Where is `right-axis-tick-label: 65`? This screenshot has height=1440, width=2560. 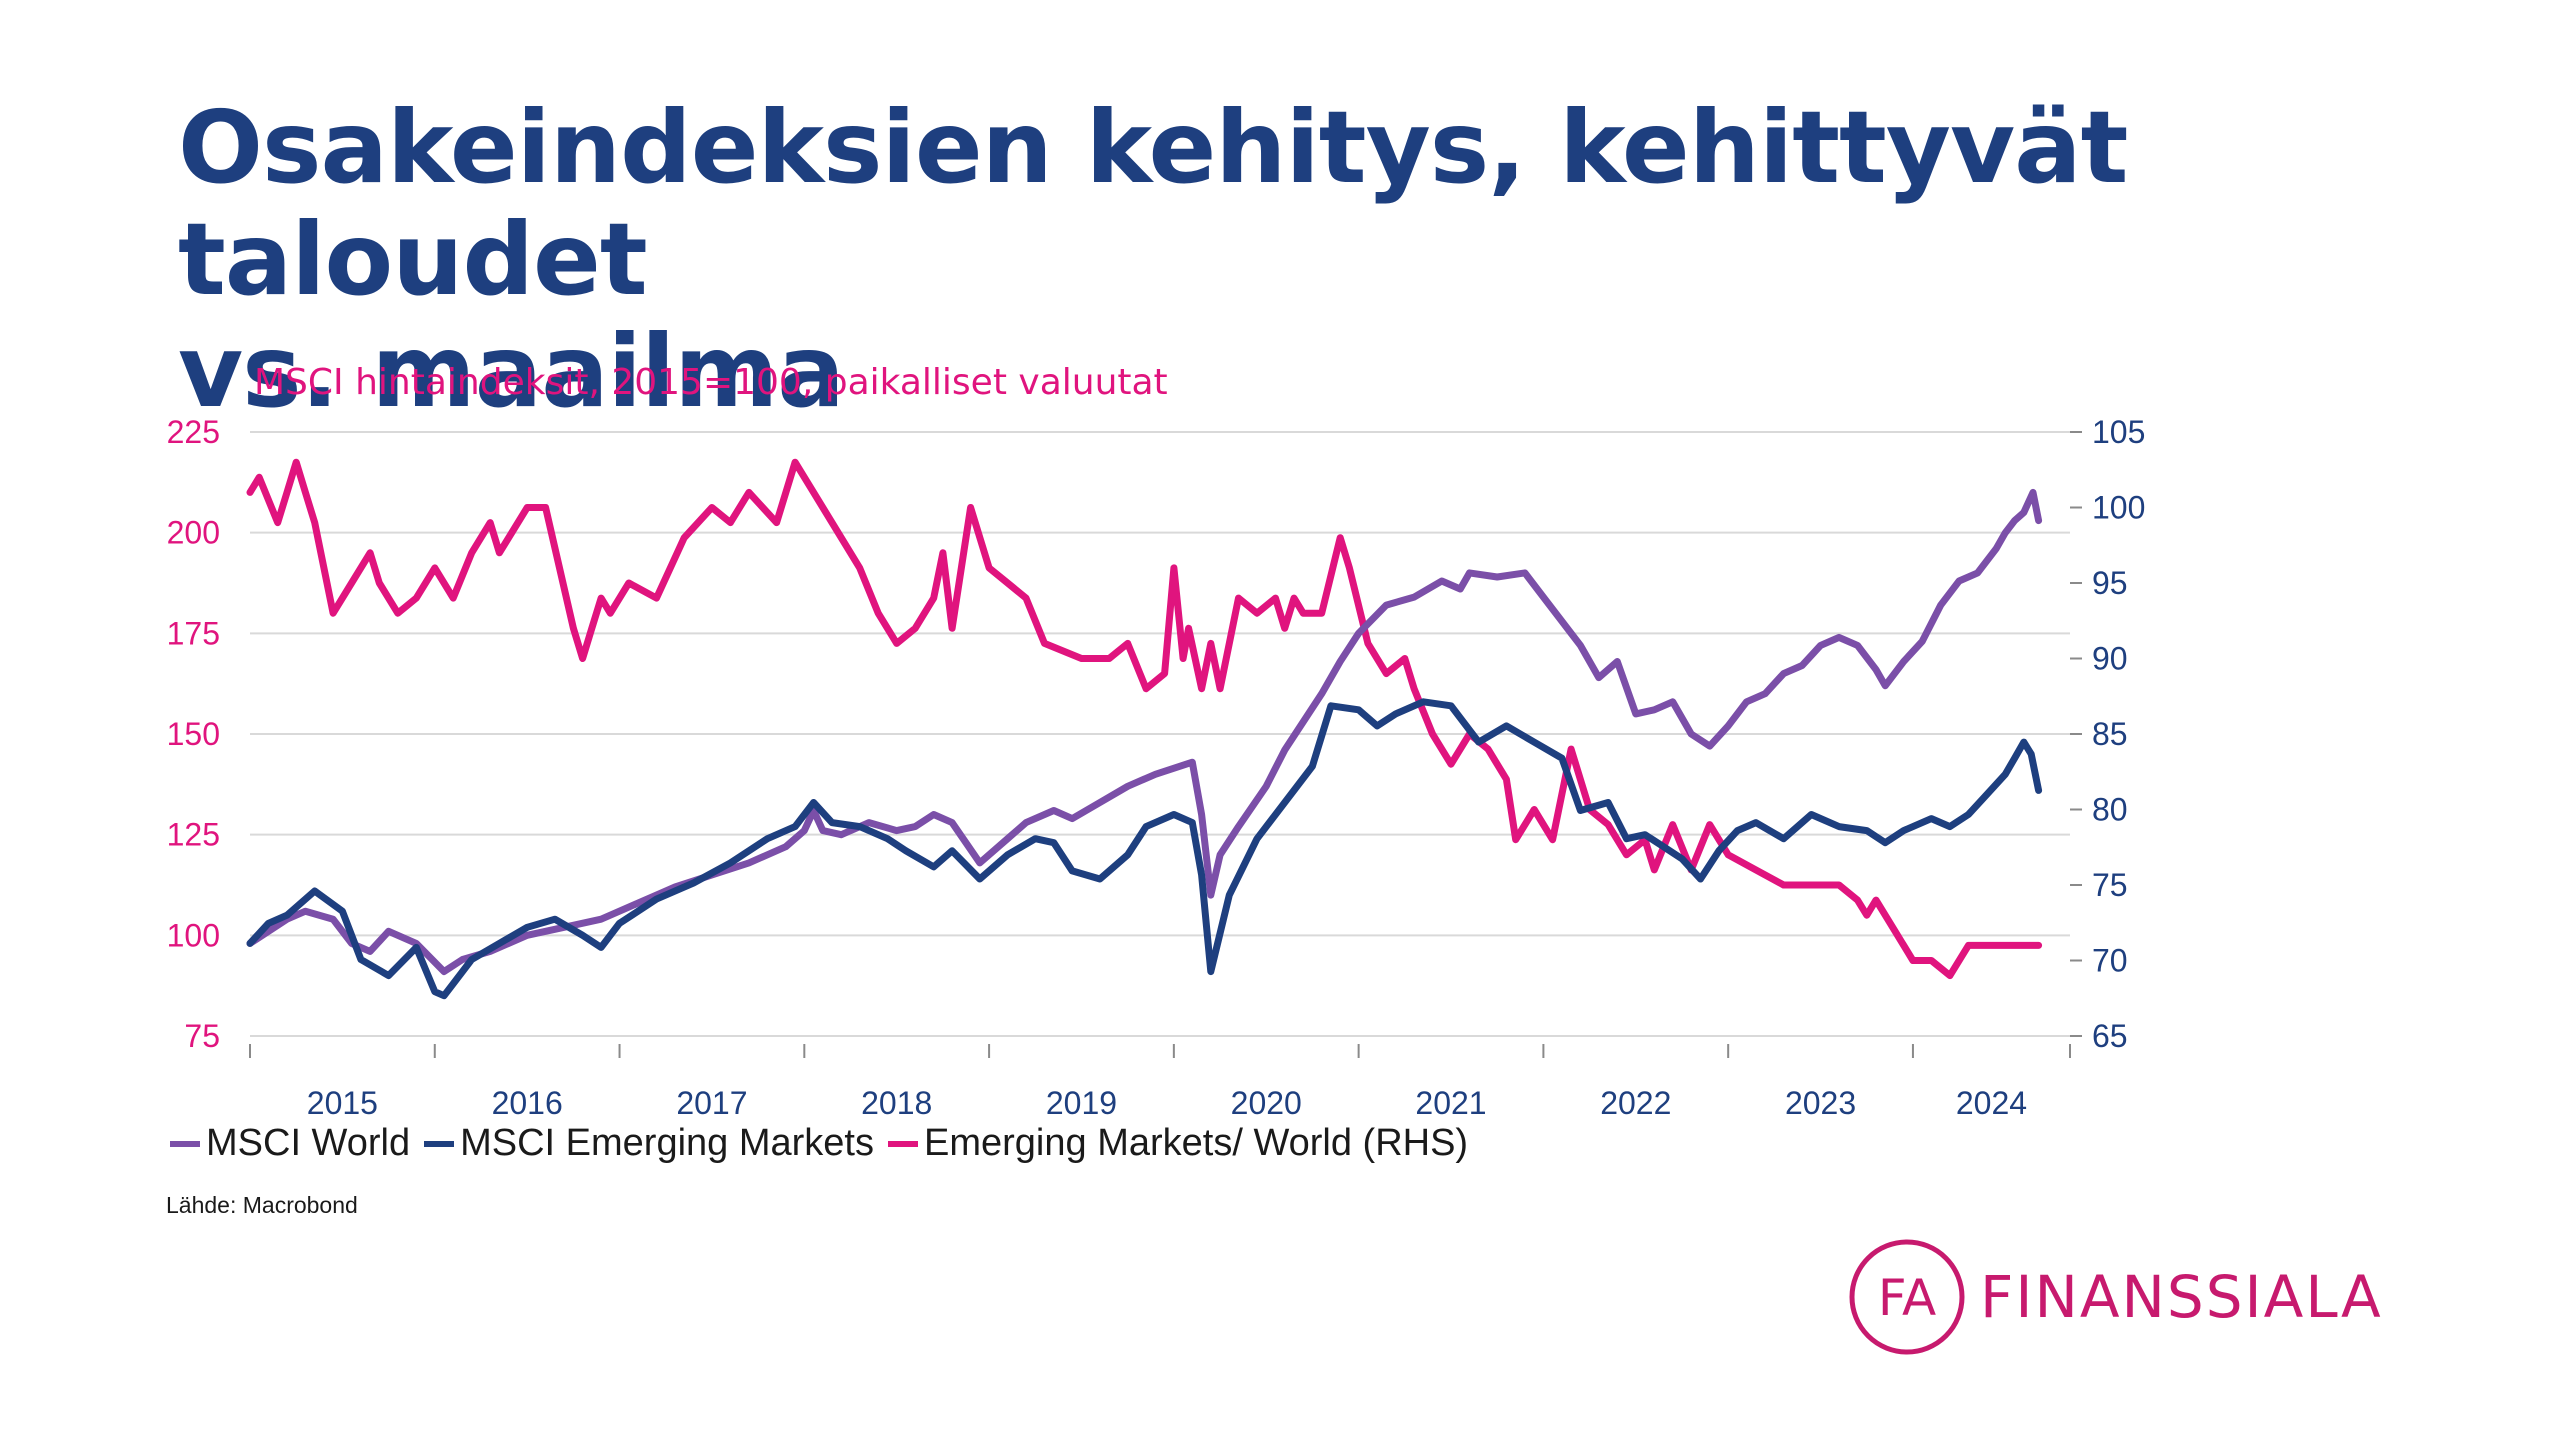 right-axis-tick-label: 65 is located at coordinates (2110, 1036).